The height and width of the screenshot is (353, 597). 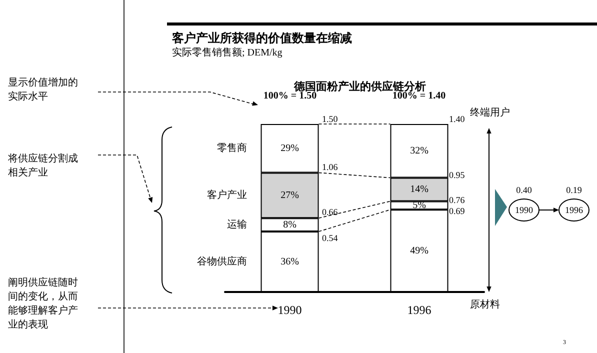 I want to click on data-label: 14%, so click(x=419, y=190).